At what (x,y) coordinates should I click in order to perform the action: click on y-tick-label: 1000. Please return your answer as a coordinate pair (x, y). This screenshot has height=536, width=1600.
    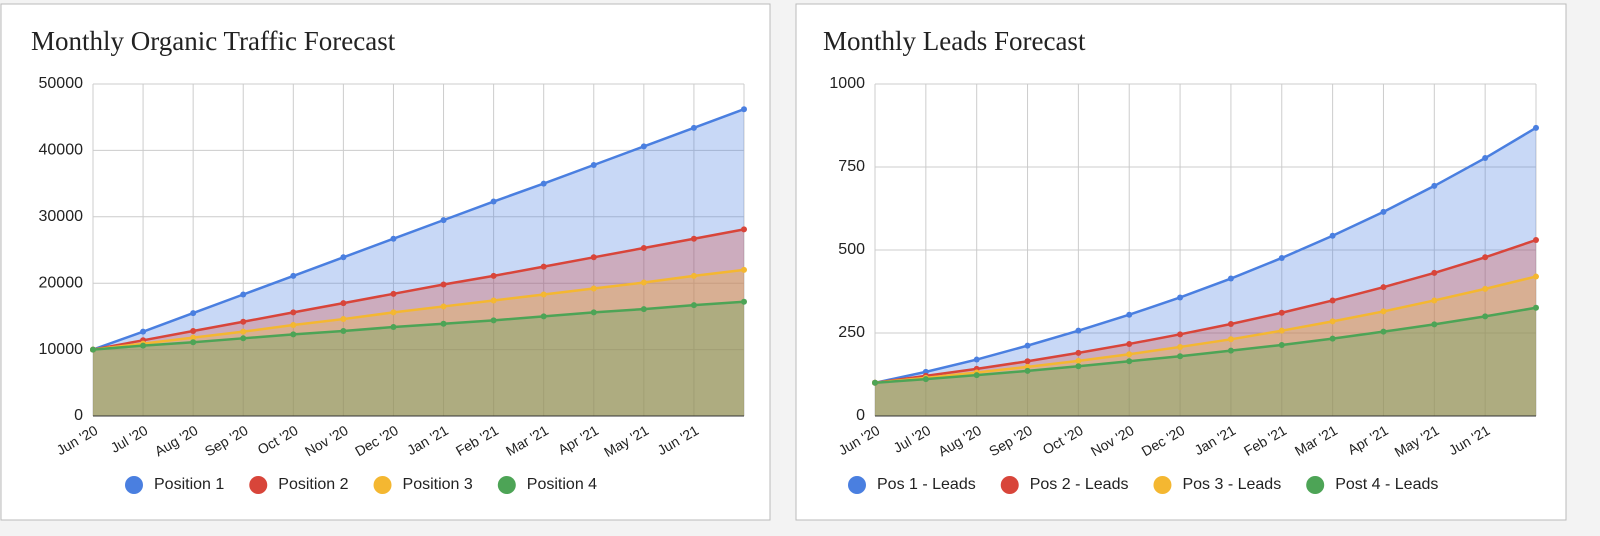
    Looking at the image, I should click on (847, 83).